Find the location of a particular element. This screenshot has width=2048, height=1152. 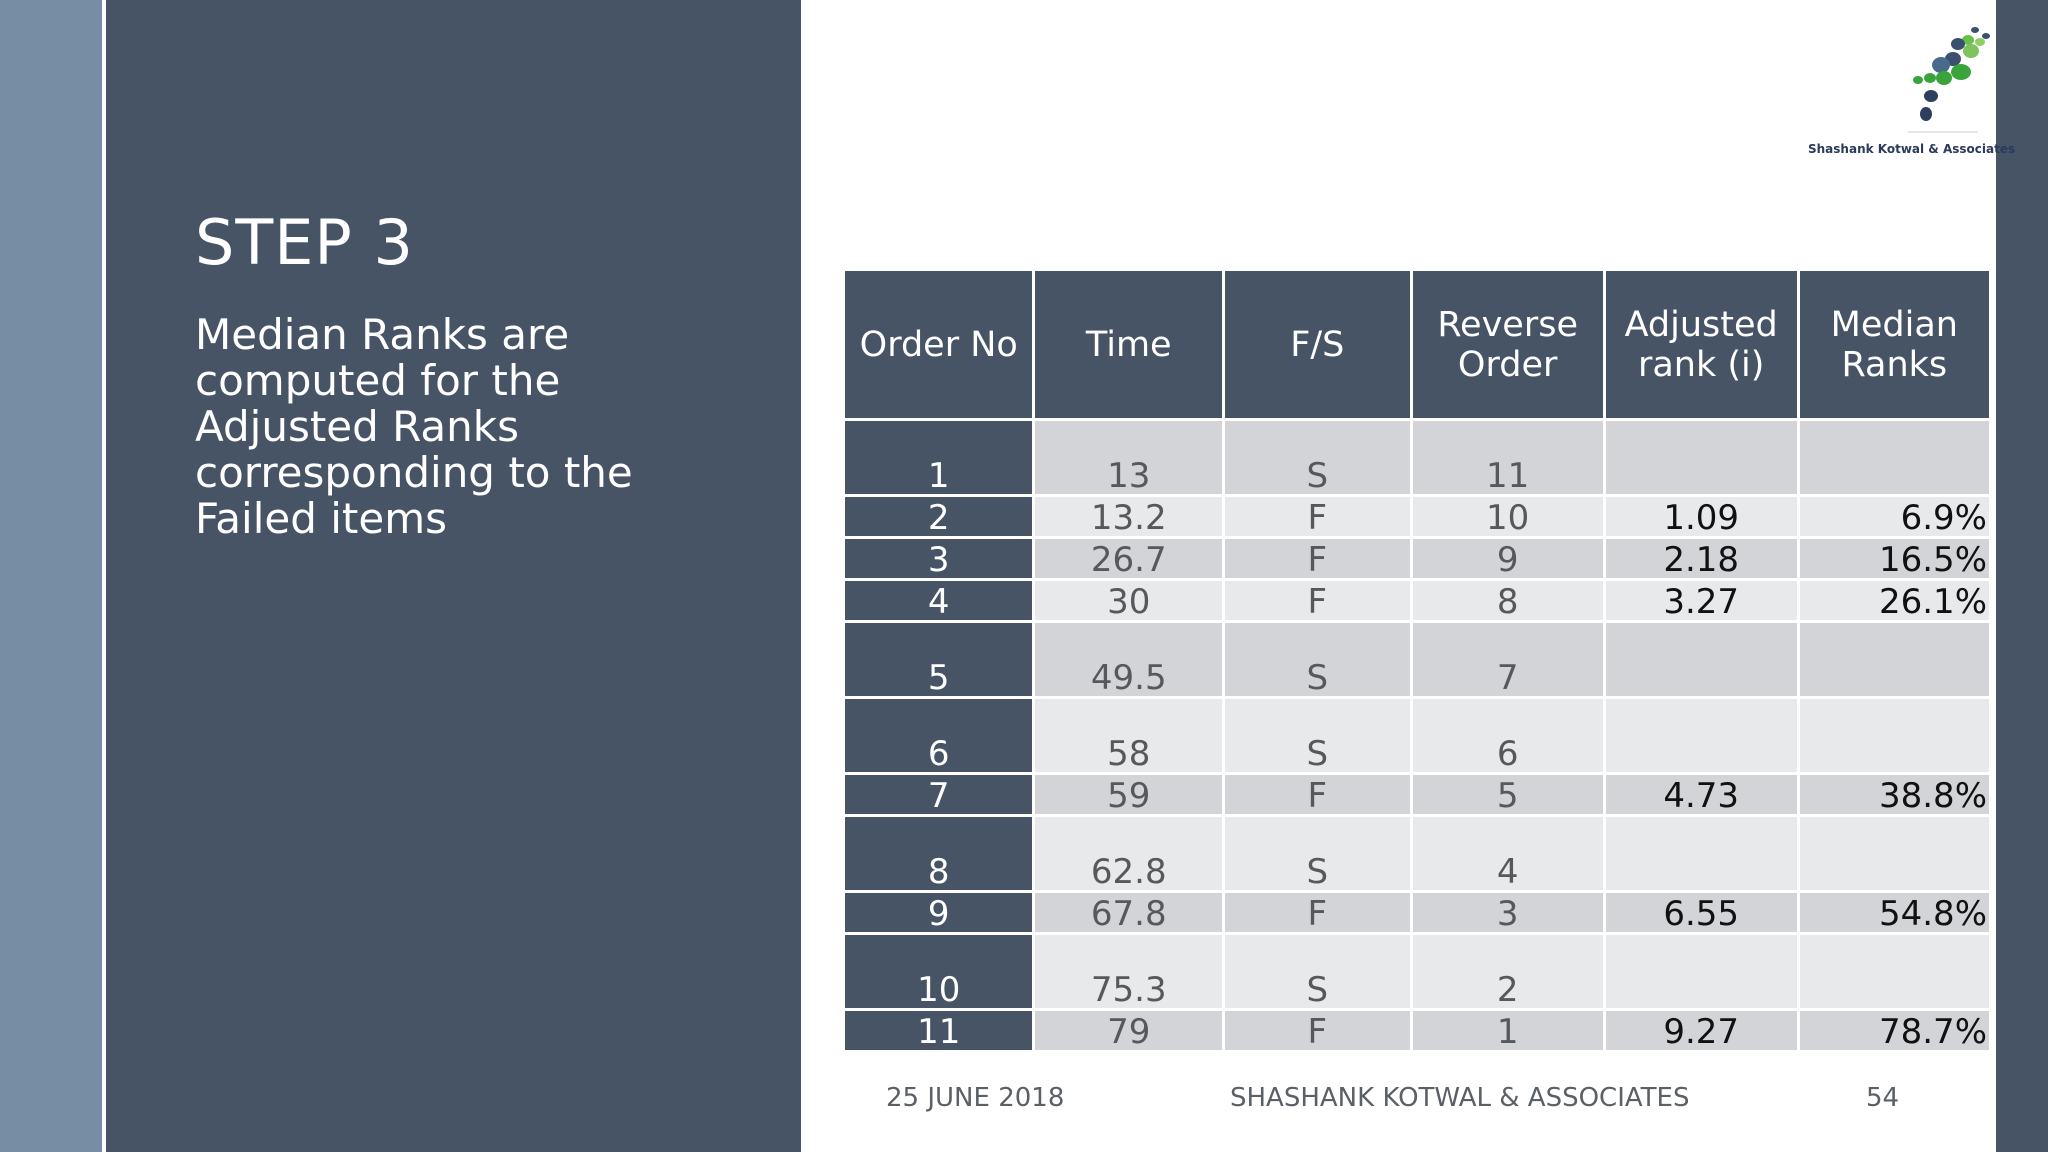

cell-time: 30 is located at coordinates (1129, 600).